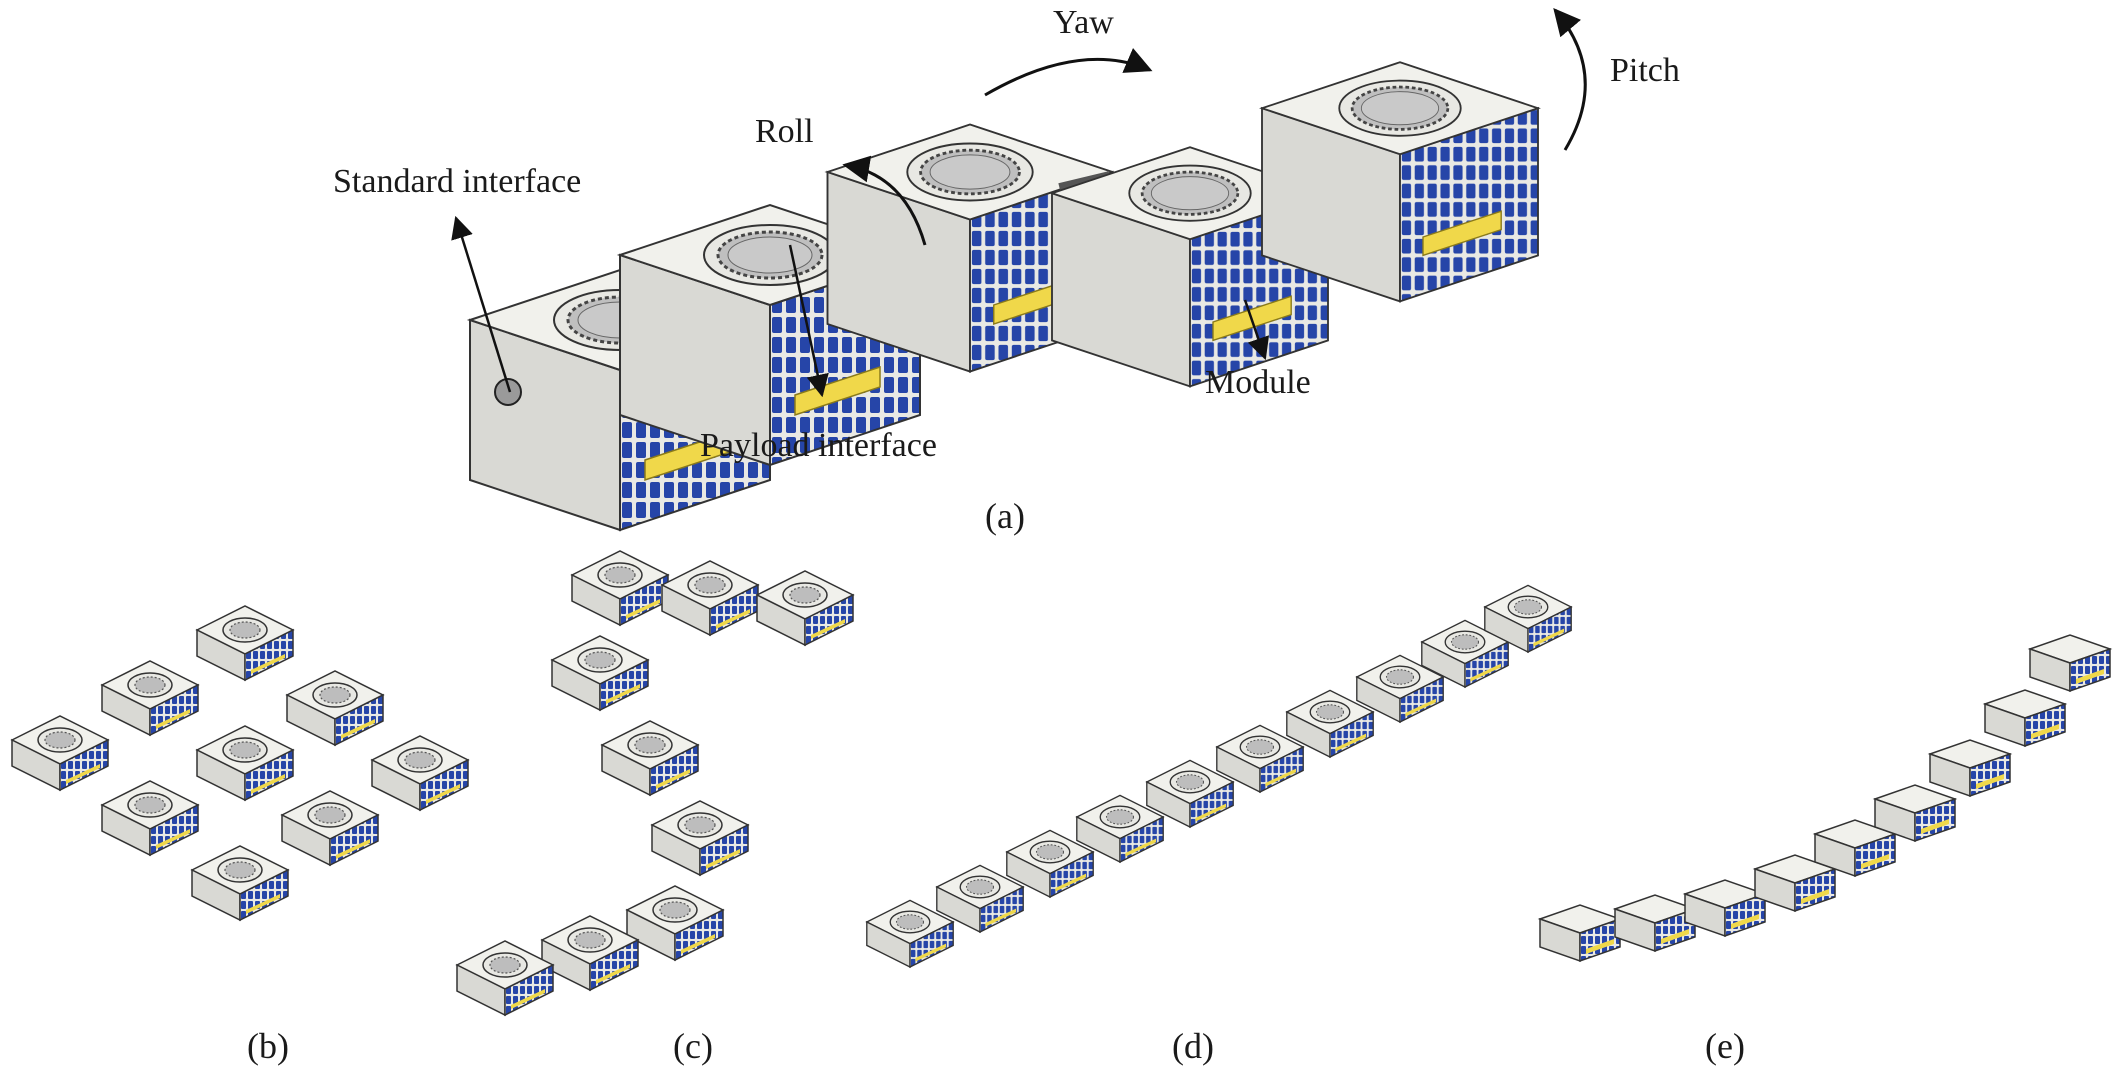 The image size is (2119, 1072). Describe the element at coordinates (240, 763) in the screenshot. I see `grid-configuration` at that location.